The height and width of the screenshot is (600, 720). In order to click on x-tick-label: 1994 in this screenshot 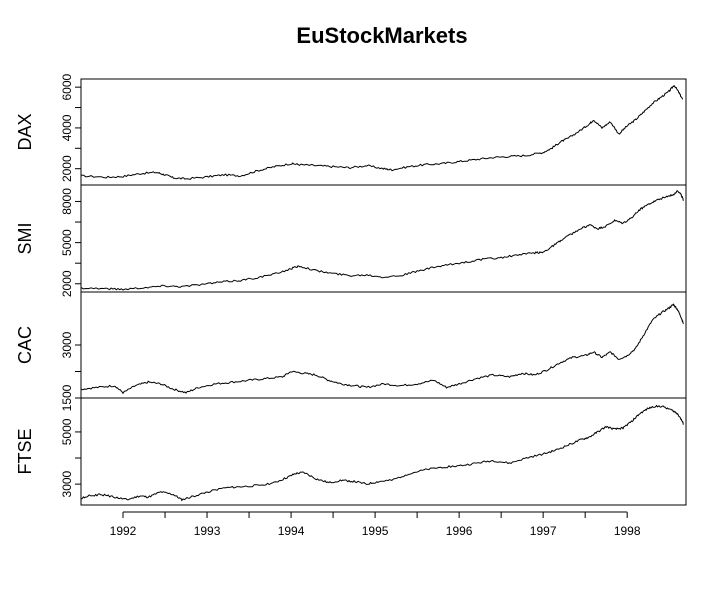, I will do `click(291, 531)`.